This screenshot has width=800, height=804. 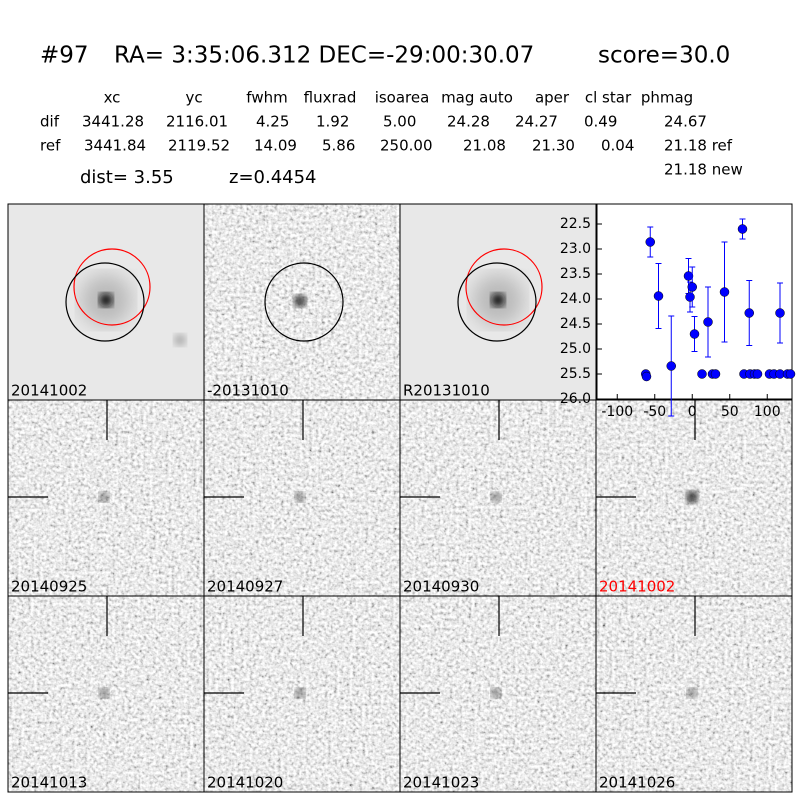 I want to click on panel-label: 20140927, so click(x=245, y=587).